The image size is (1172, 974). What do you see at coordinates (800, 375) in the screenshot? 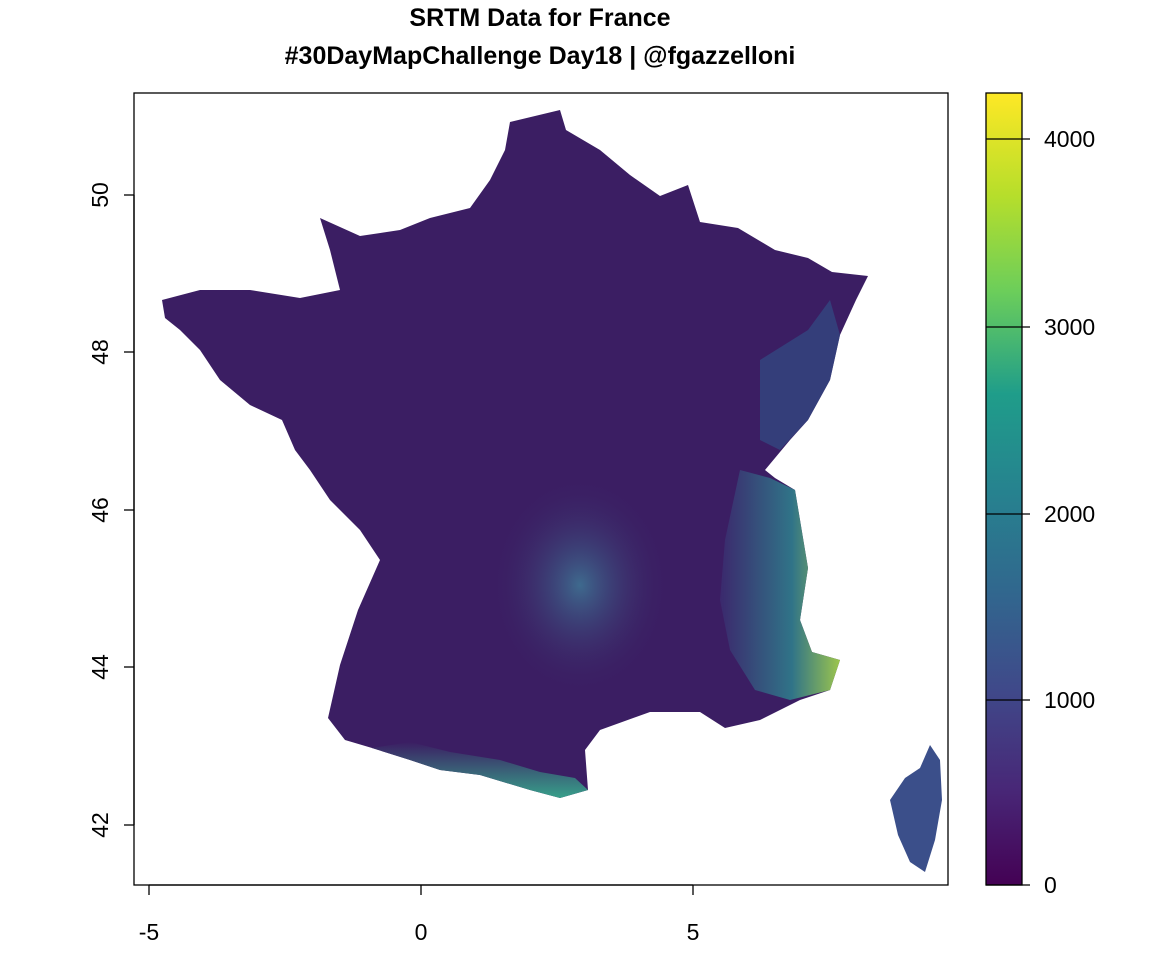
I see `jura-relief` at bounding box center [800, 375].